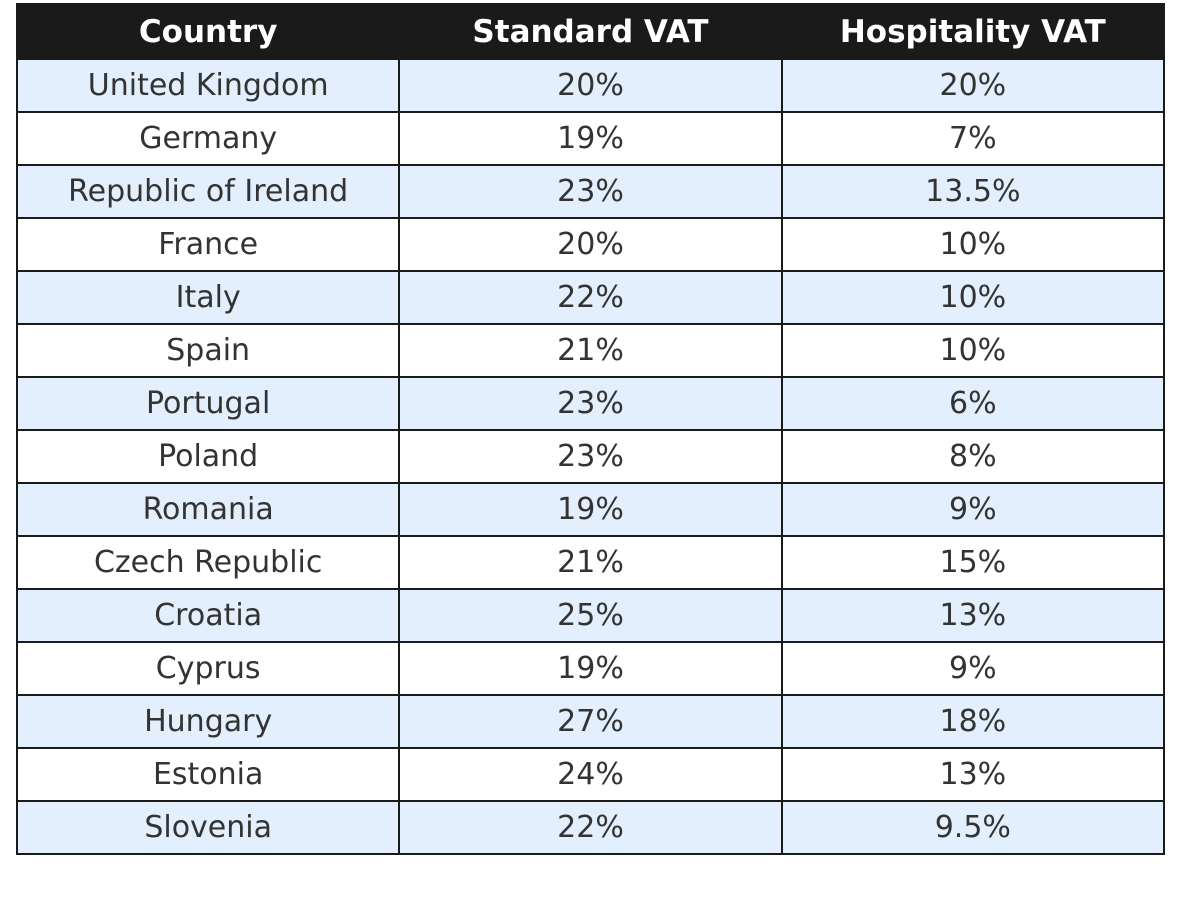  What do you see at coordinates (973, 85) in the screenshot?
I see `hospitality-vat-cell: 20%` at bounding box center [973, 85].